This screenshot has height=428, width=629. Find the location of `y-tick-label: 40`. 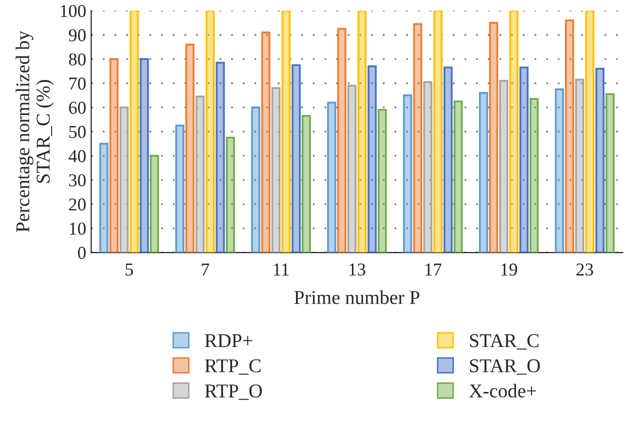

y-tick-label: 40 is located at coordinates (77, 156).